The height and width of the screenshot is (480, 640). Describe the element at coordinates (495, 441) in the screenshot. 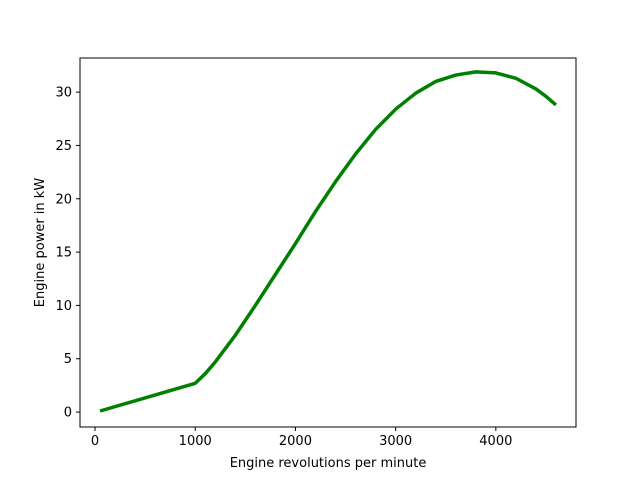

I see `x-tick-label: 4000` at that location.